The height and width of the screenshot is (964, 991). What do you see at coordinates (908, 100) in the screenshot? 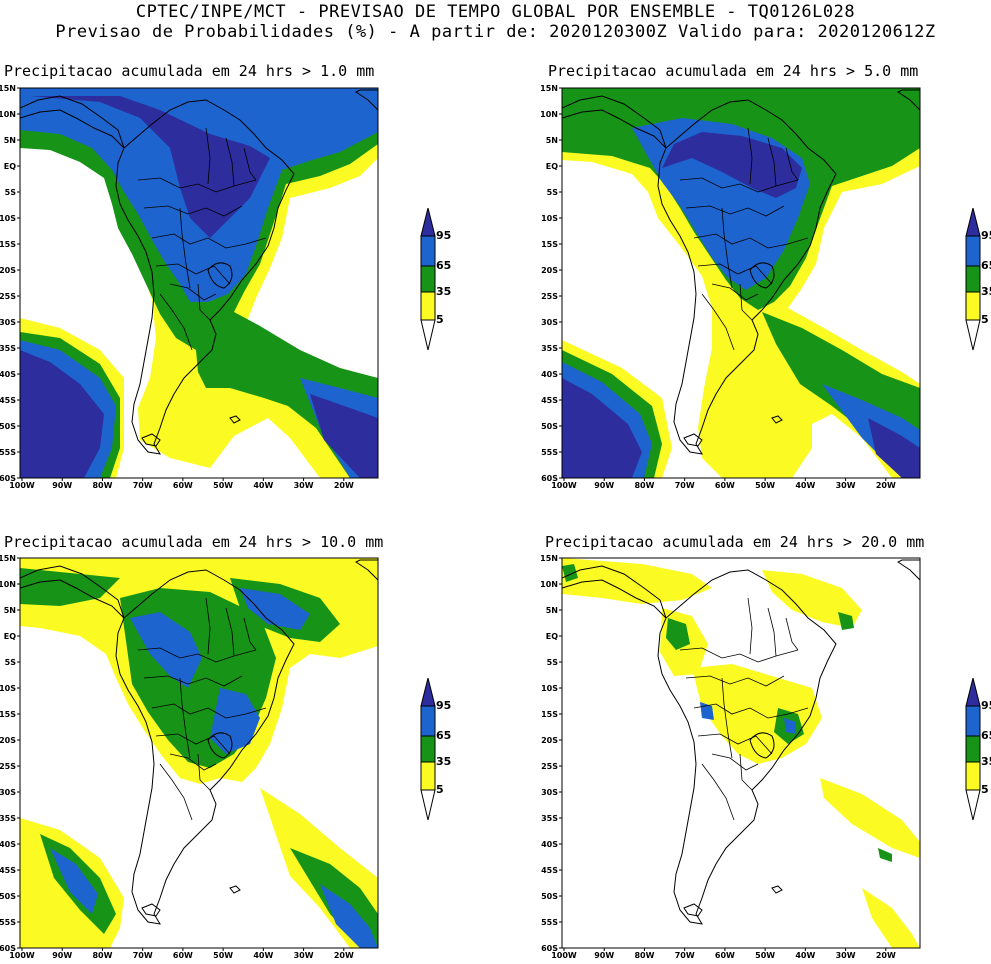
I see `africa-coastline` at bounding box center [908, 100].